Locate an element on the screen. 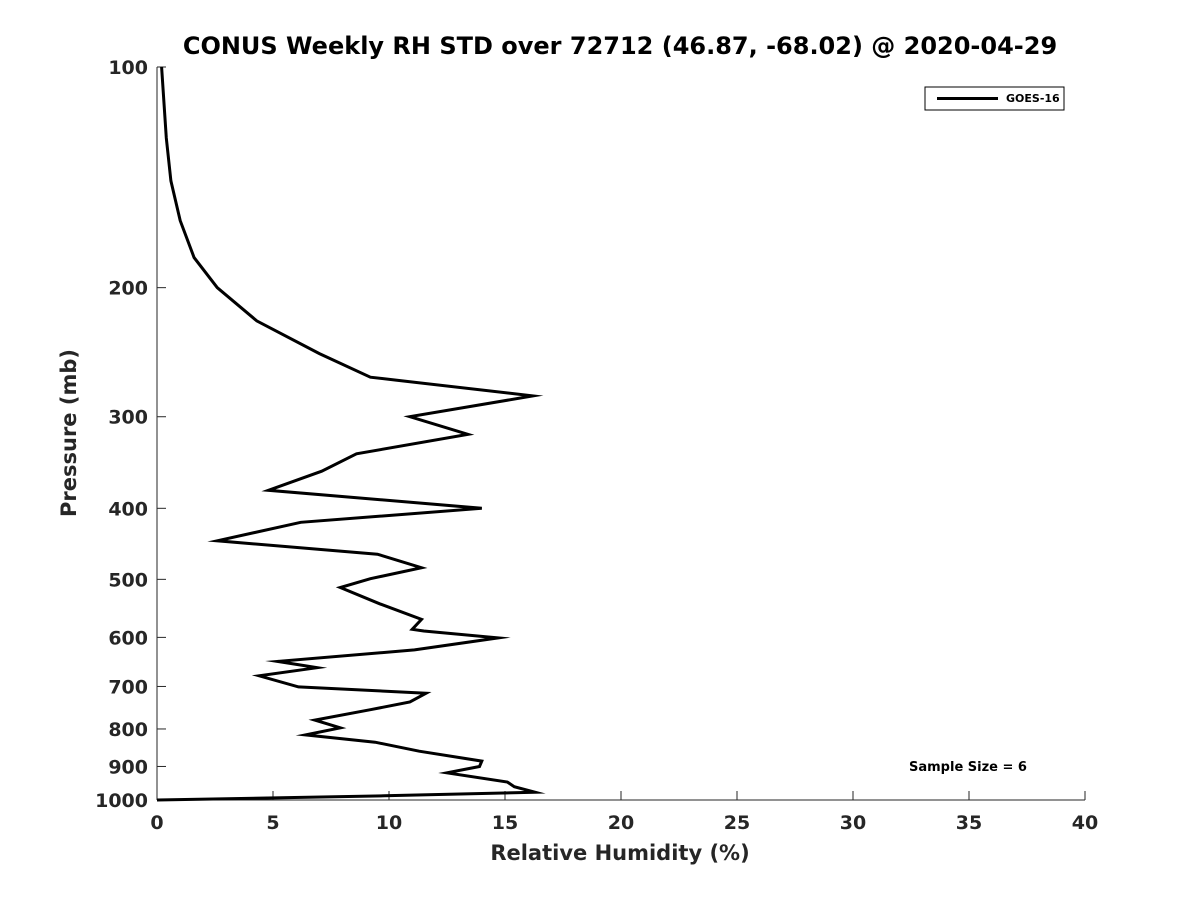  sample-size-annotation: Sample Size = 6 is located at coordinates (968, 767).